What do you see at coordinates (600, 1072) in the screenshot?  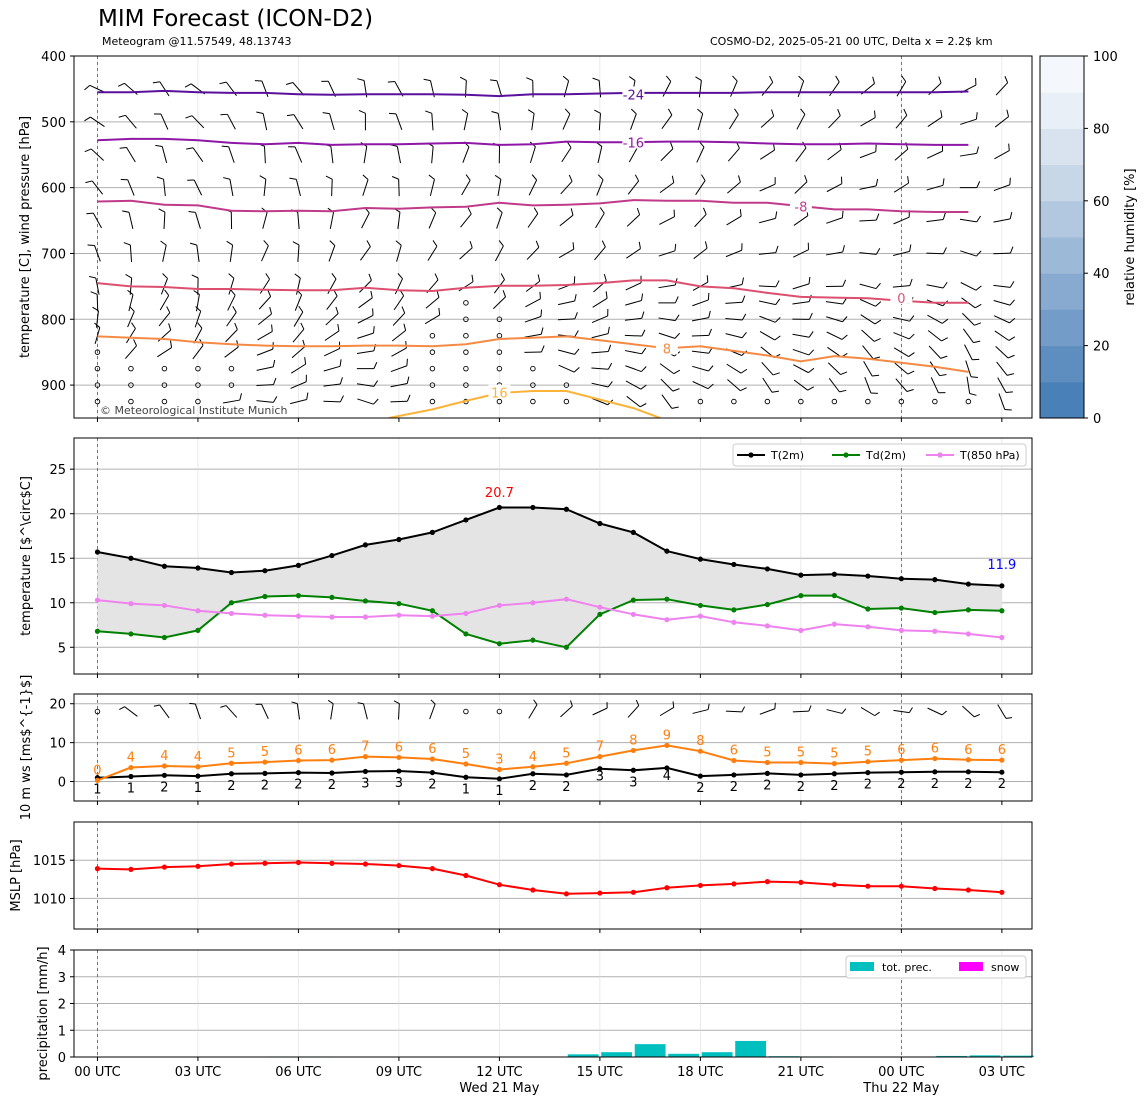 I see `x-tick-label: 15 UTC` at bounding box center [600, 1072].